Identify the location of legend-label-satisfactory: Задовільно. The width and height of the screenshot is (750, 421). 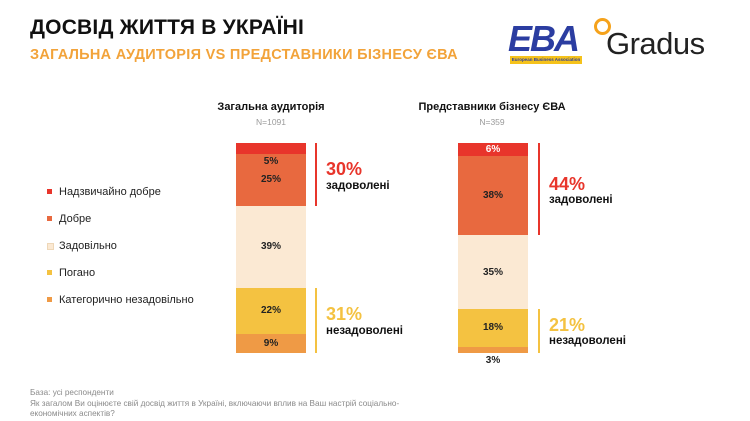
(88, 246).